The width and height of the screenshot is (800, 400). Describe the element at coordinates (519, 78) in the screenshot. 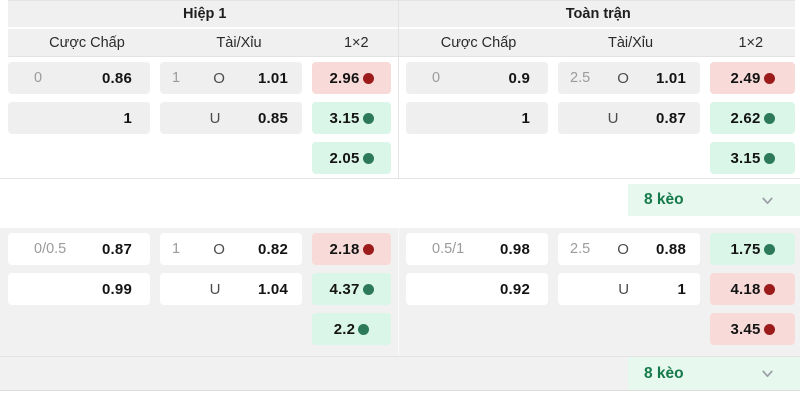

I see `handicap-odds-value: 0.9` at that location.